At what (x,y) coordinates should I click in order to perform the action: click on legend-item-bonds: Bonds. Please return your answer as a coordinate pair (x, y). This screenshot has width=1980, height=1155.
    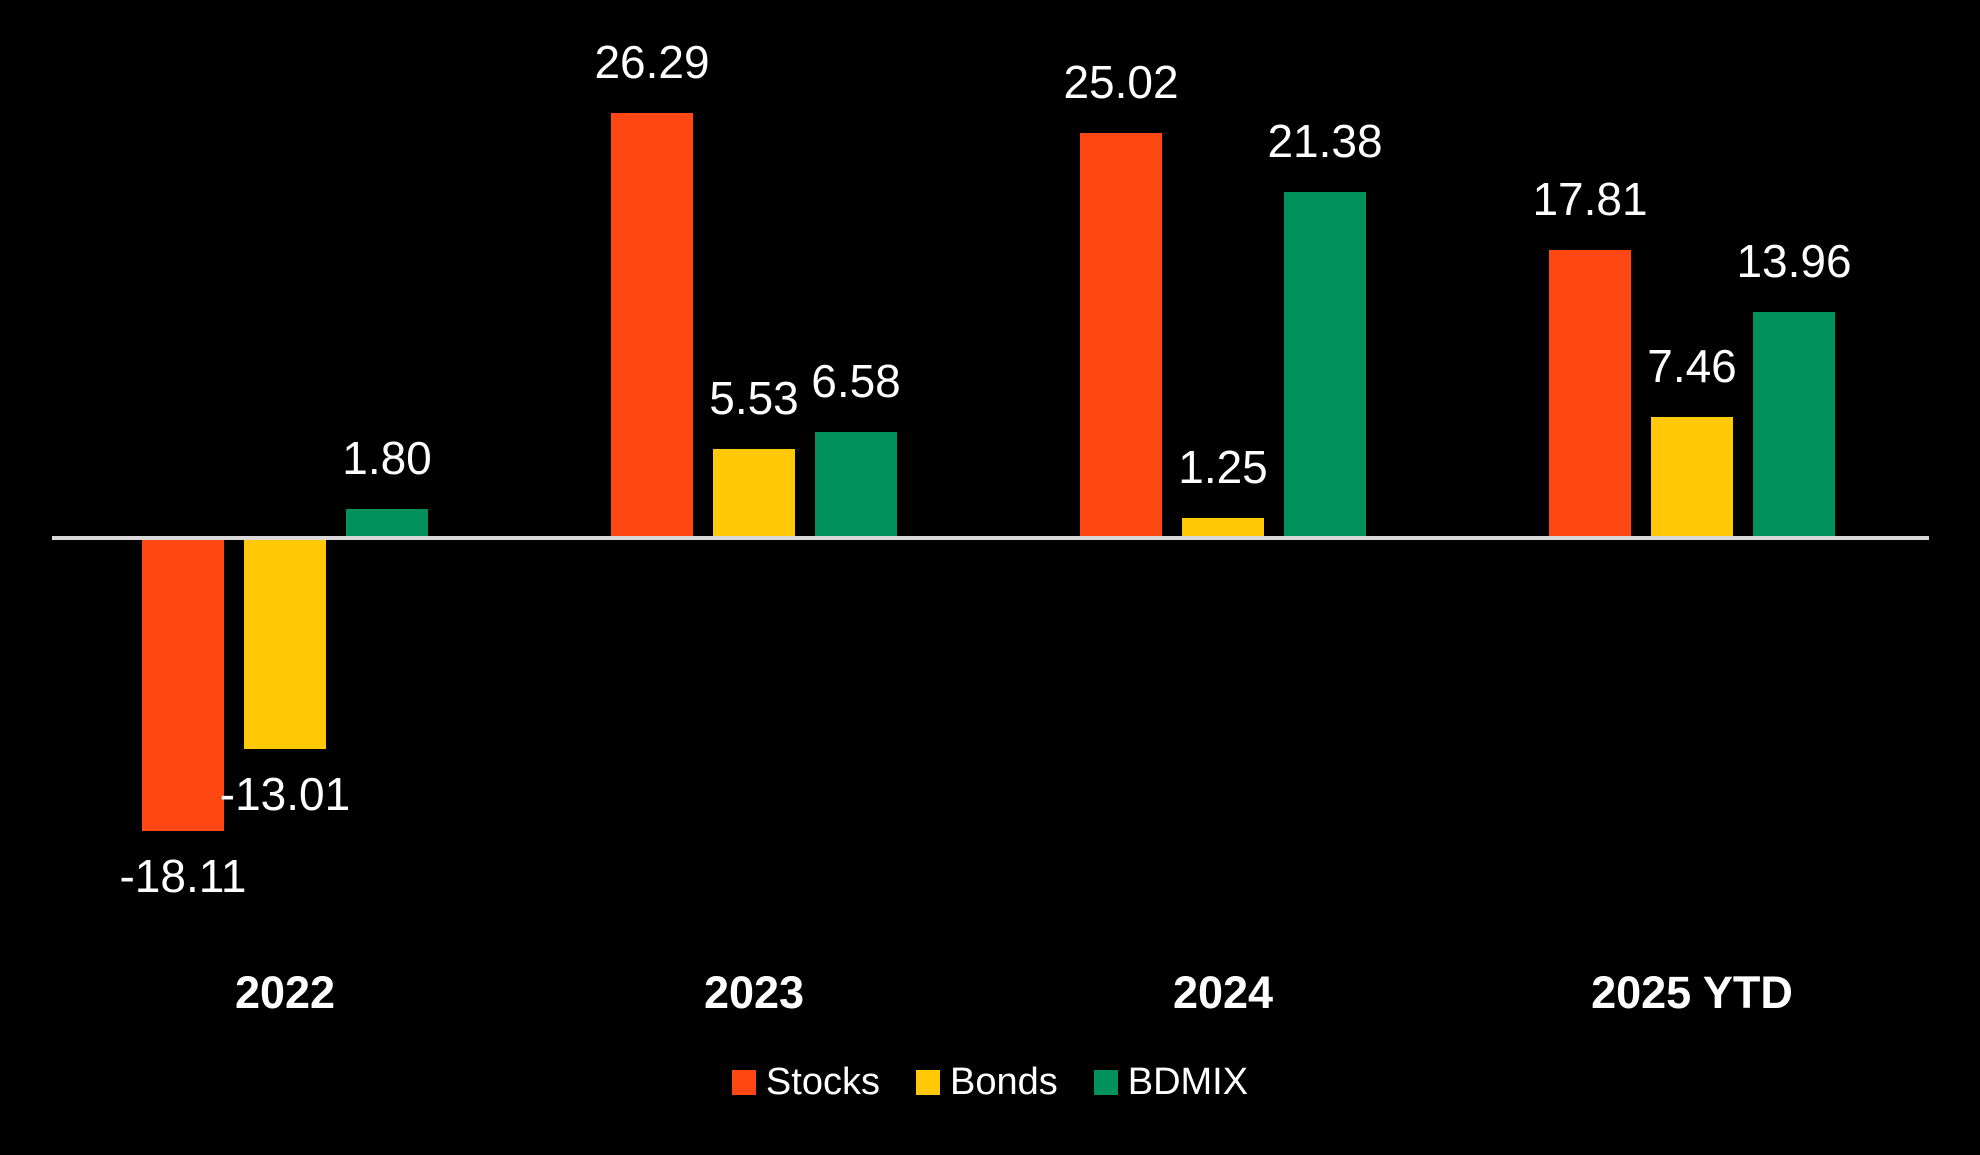
    Looking at the image, I should click on (986, 1082).